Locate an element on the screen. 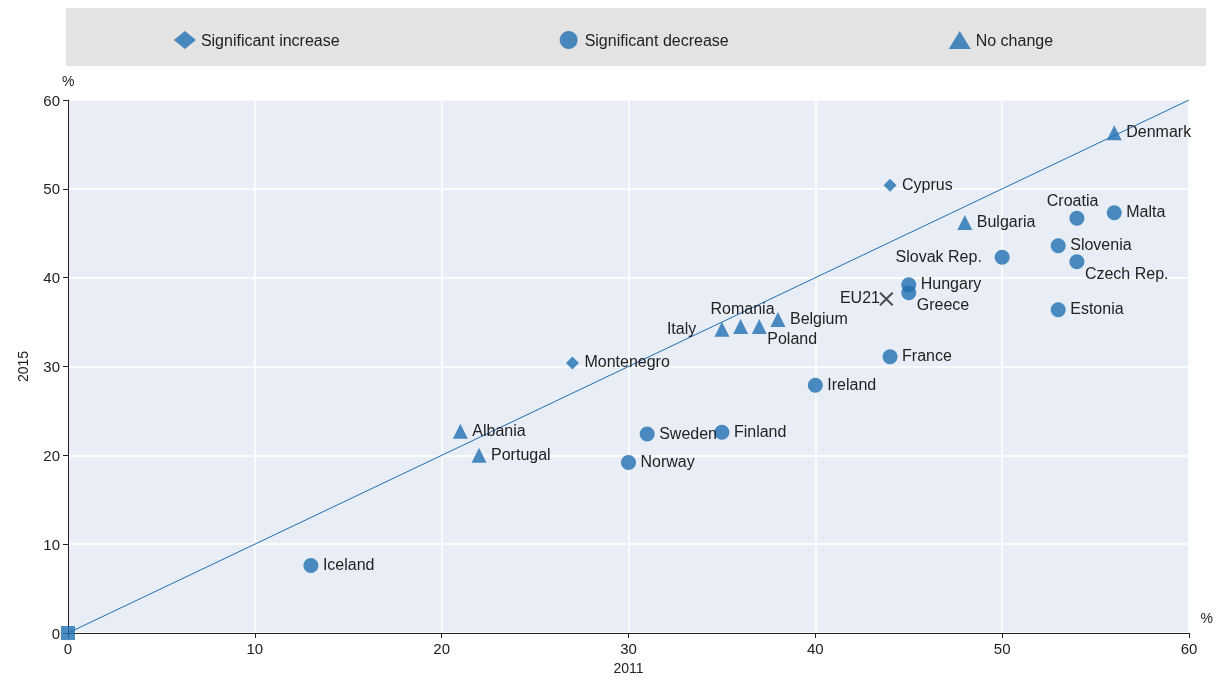  y-tick-label: 20 is located at coordinates (51, 455).